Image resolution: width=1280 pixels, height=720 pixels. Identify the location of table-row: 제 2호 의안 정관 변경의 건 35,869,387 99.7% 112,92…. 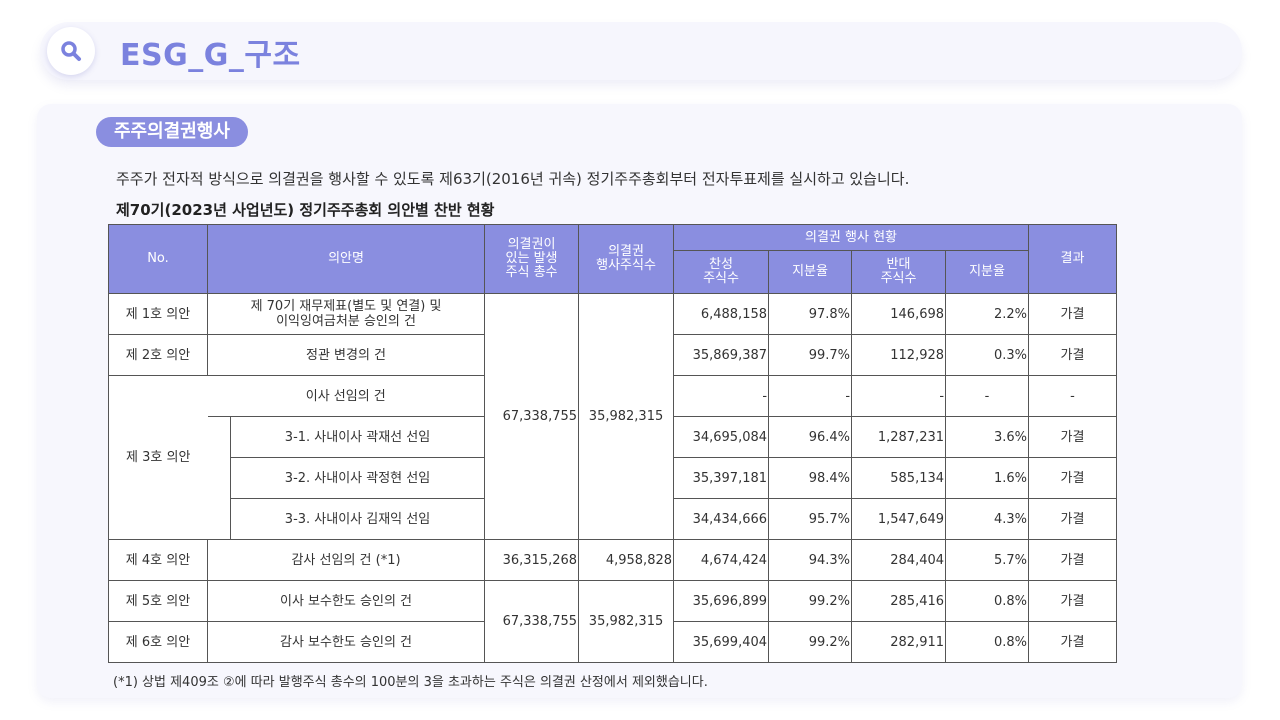
(613, 355).